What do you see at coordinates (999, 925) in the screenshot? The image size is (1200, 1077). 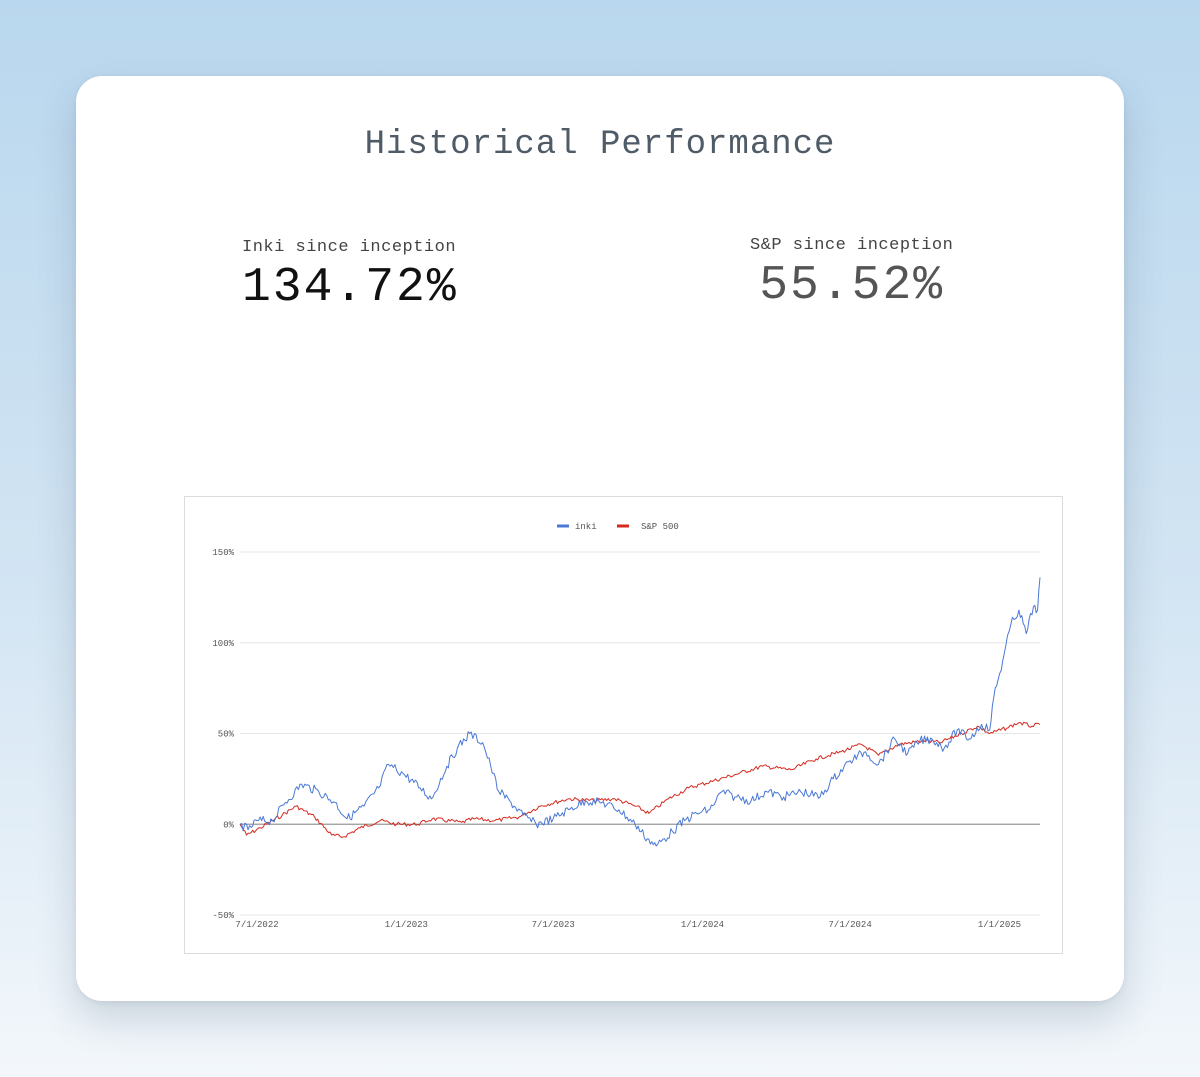 I see `x-tick-label: 1/1/2025` at bounding box center [999, 925].